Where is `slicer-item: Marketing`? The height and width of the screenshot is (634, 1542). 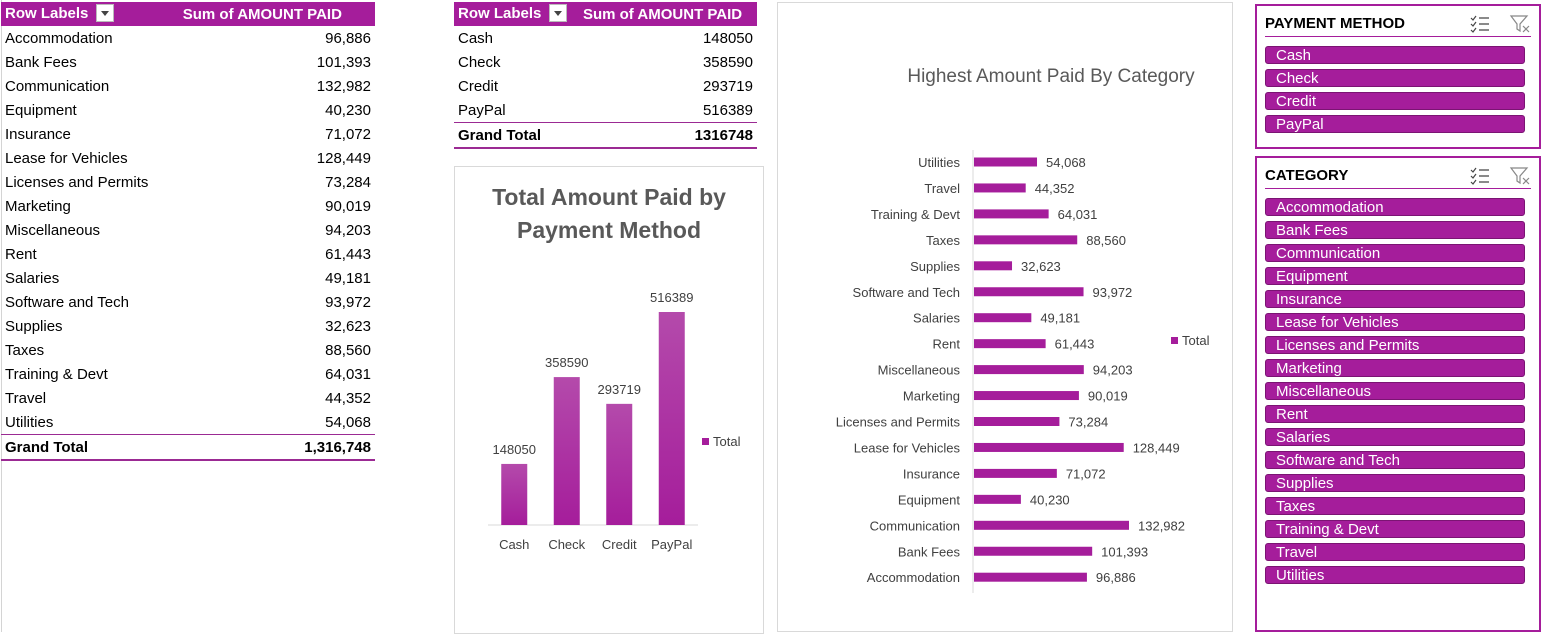 slicer-item: Marketing is located at coordinates (1395, 368).